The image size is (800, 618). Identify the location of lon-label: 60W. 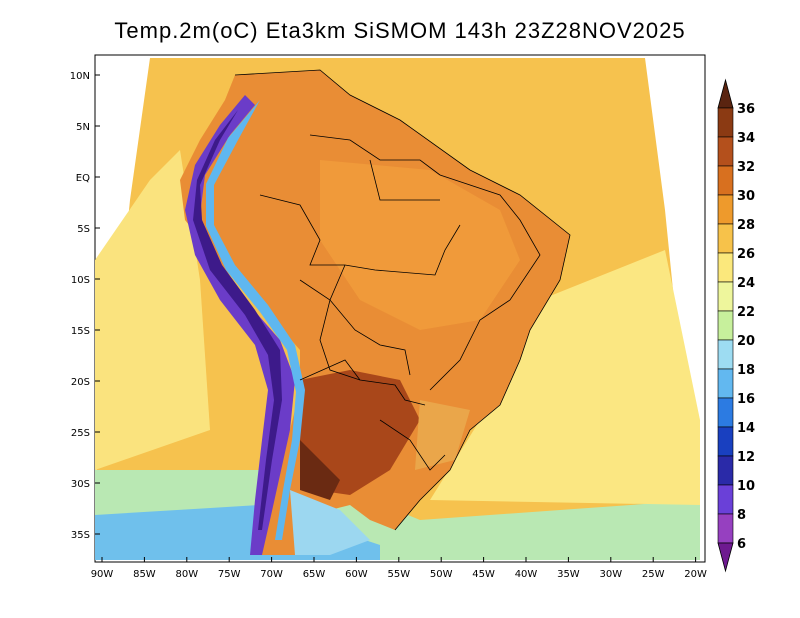
(356, 574).